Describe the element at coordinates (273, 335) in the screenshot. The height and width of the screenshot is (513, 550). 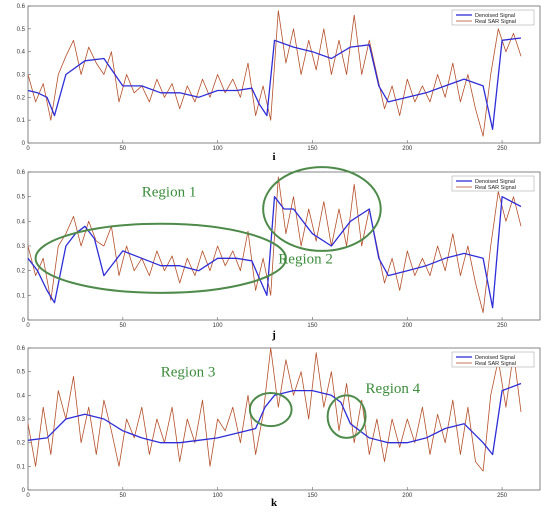
I see `panel-label: j` at that location.